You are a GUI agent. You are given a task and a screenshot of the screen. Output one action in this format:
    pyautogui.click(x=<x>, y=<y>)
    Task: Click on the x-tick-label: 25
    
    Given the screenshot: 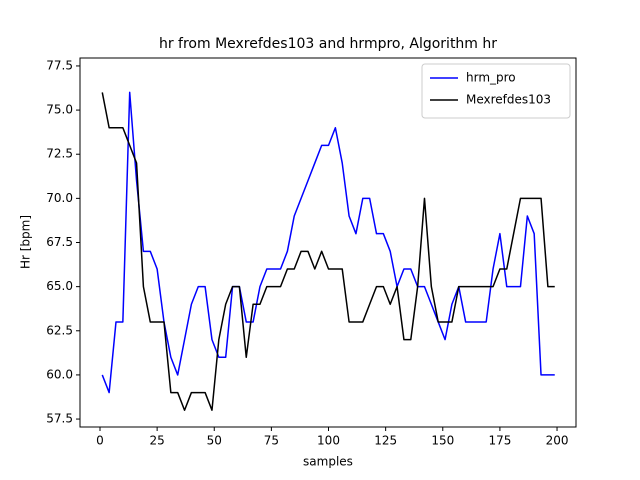 What is the action you would take?
    pyautogui.click(x=156, y=441)
    